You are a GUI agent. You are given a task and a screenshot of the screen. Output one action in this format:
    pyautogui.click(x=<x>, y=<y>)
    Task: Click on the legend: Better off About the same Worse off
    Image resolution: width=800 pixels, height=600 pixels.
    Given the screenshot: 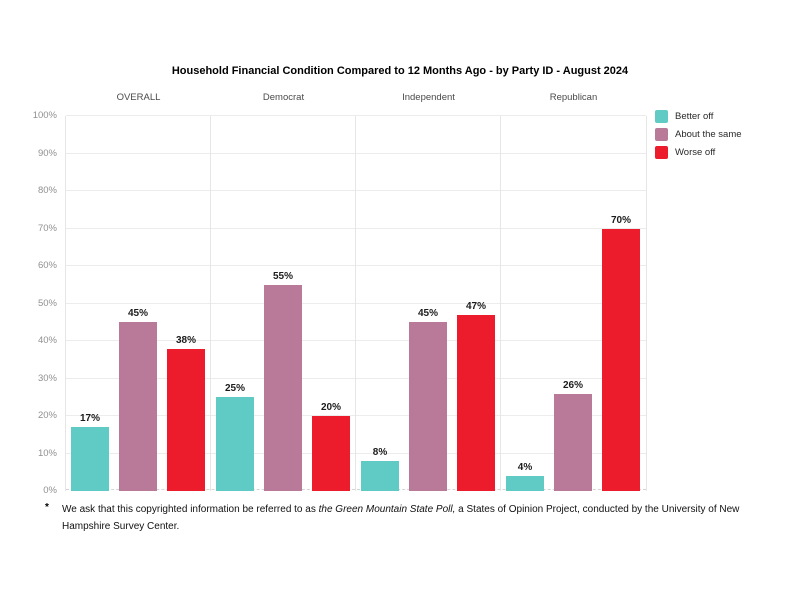 What is the action you would take?
    pyautogui.click(x=698, y=137)
    